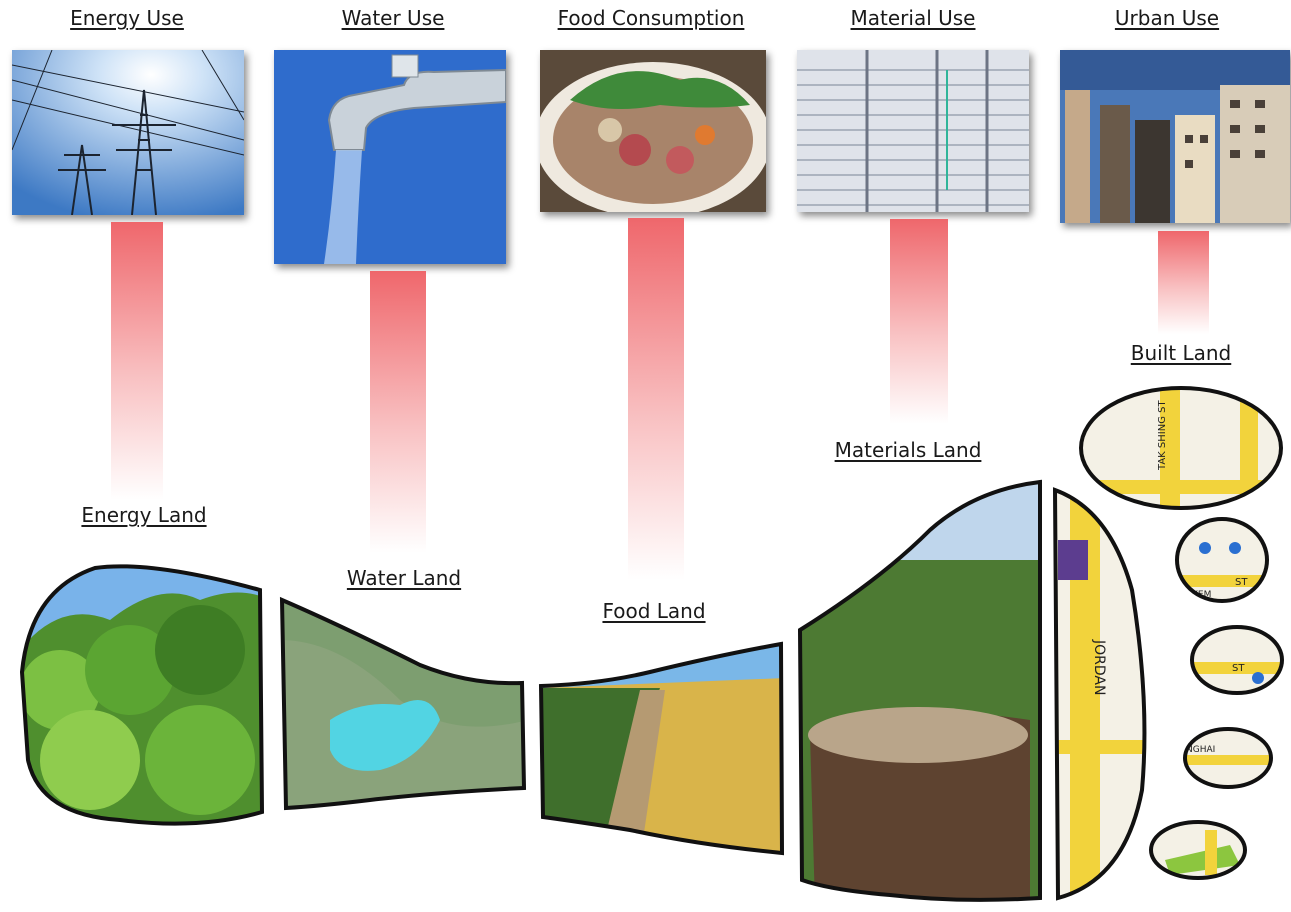 The width and height of the screenshot is (1291, 912). Describe the element at coordinates (1167, 18) in the screenshot. I see `urban-use-label: Urban Use` at that location.